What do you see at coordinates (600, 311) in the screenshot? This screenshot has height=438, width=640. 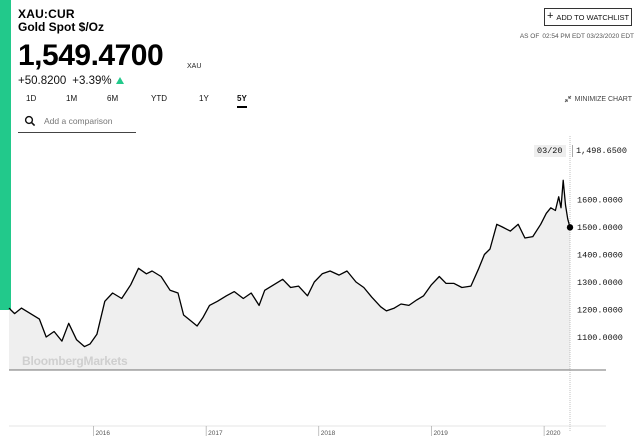 I see `y-tick-label: 1200.0000` at bounding box center [600, 311].